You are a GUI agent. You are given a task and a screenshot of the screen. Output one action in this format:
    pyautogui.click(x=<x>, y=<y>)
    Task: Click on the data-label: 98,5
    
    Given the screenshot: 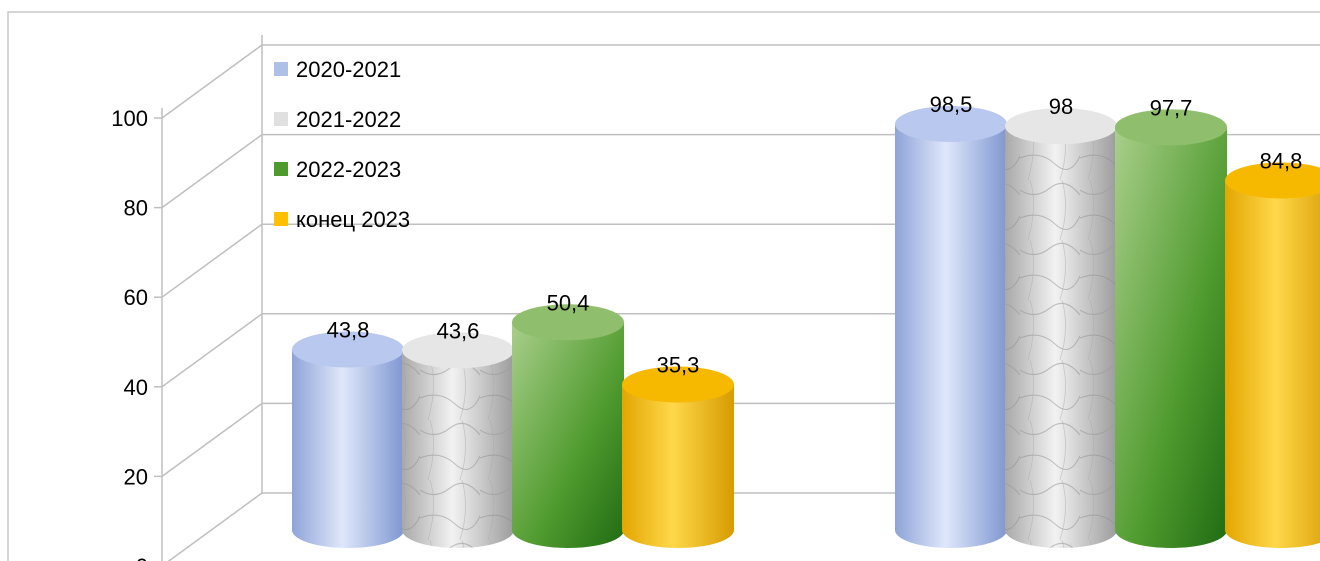 What is the action you would take?
    pyautogui.click(x=951, y=104)
    